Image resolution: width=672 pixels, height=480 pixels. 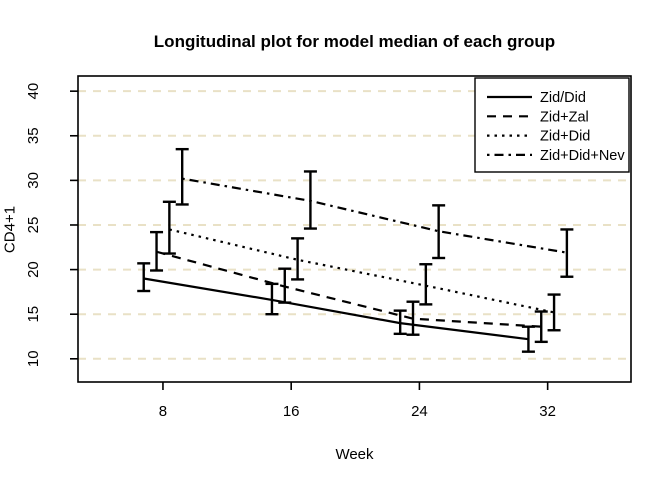 What do you see at coordinates (374, 215) in the screenshot?
I see `series-line-zid-did-nev` at bounding box center [374, 215].